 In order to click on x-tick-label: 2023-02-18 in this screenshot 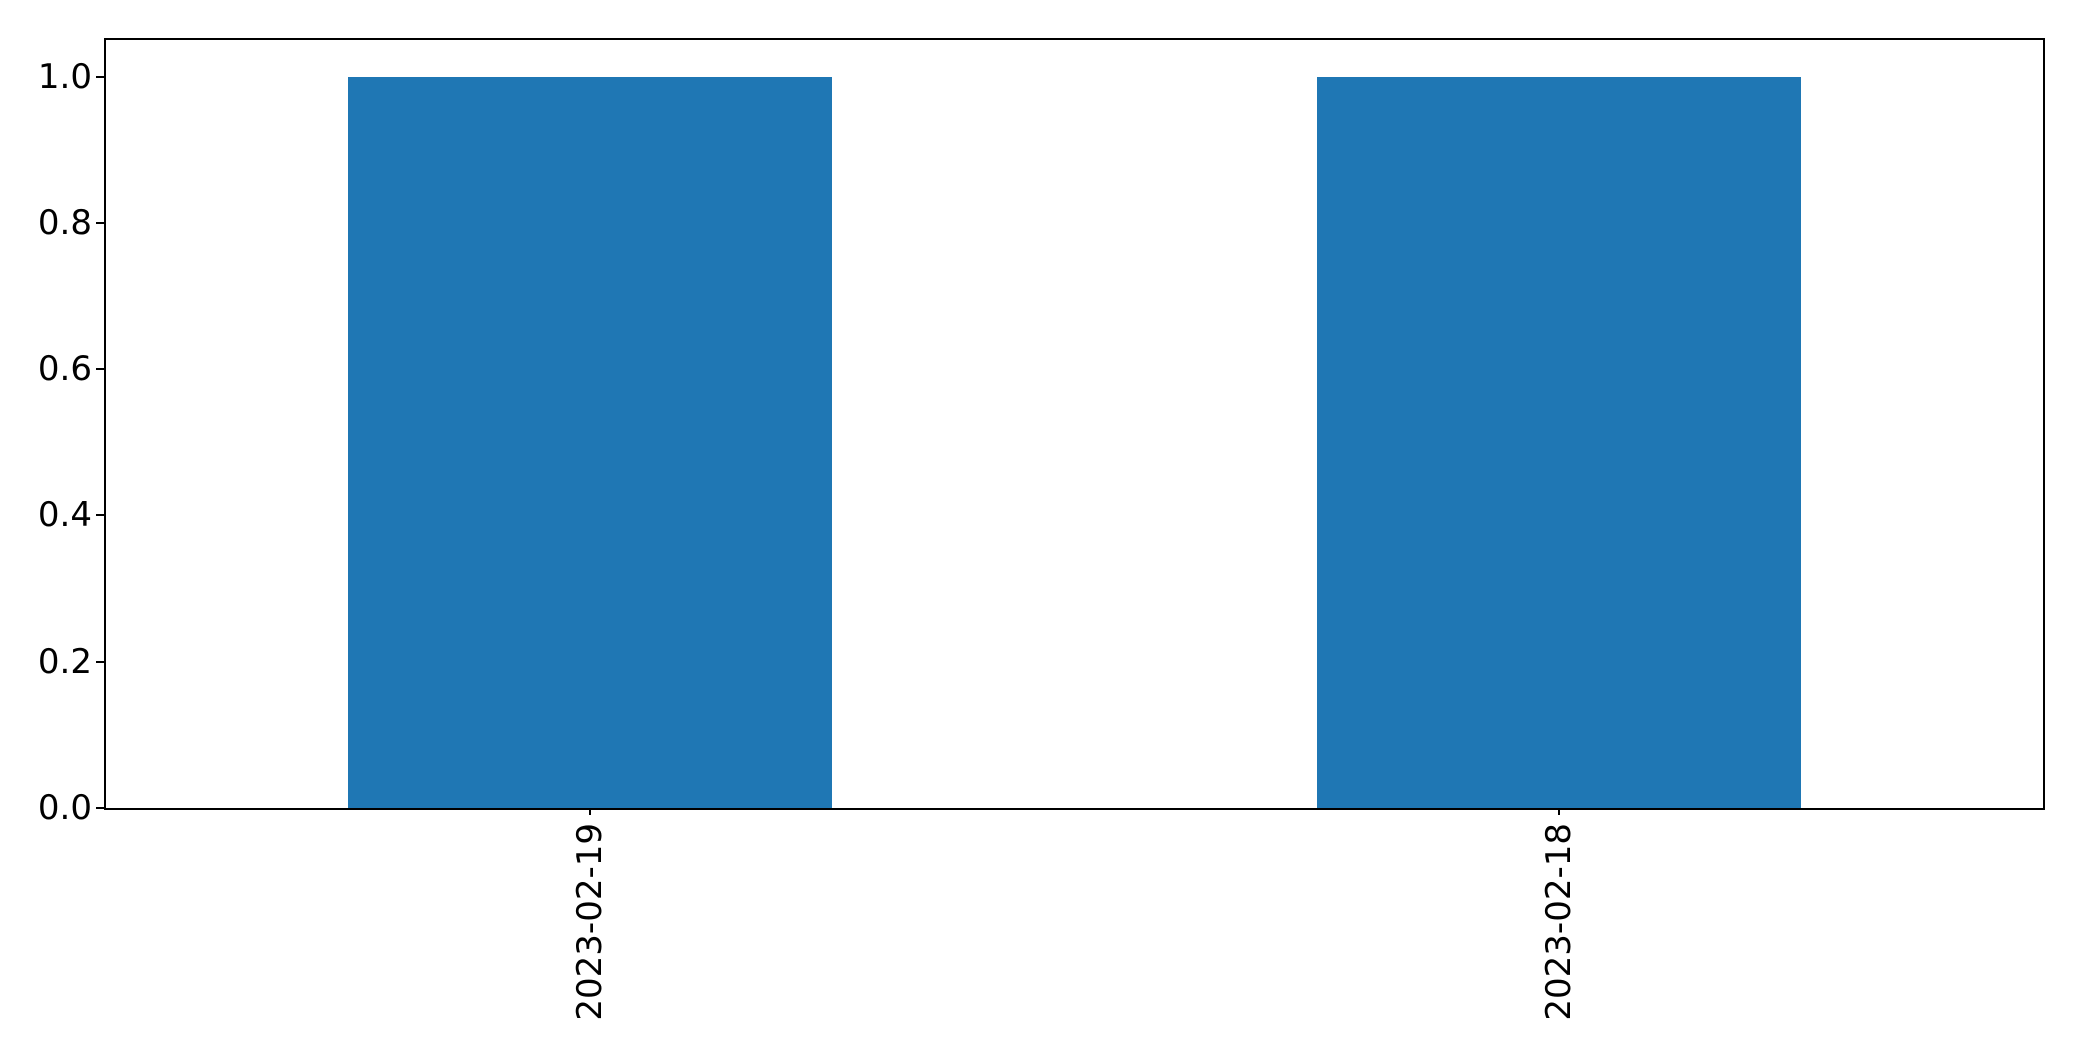, I will do `click(1558, 922)`.